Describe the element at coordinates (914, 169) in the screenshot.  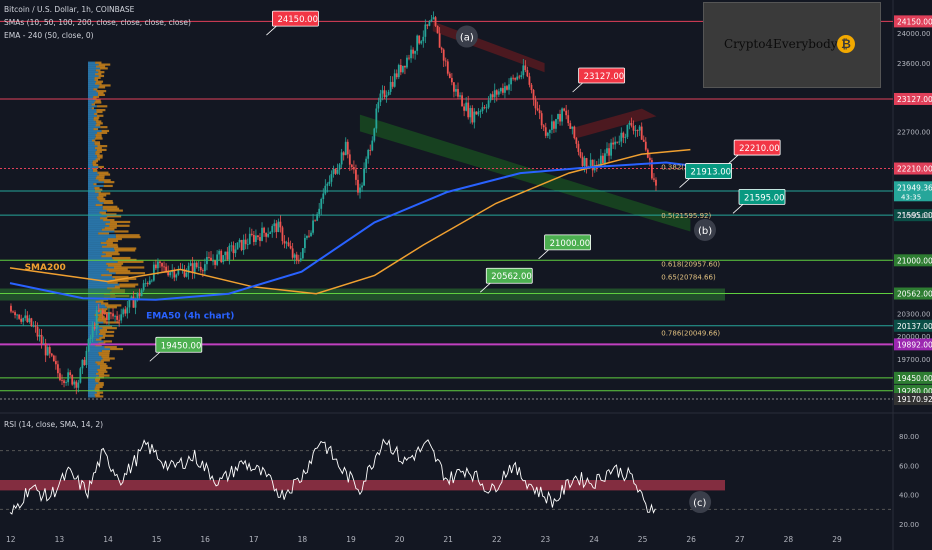
I see `price-axis-tag-text: 22210.00` at that location.